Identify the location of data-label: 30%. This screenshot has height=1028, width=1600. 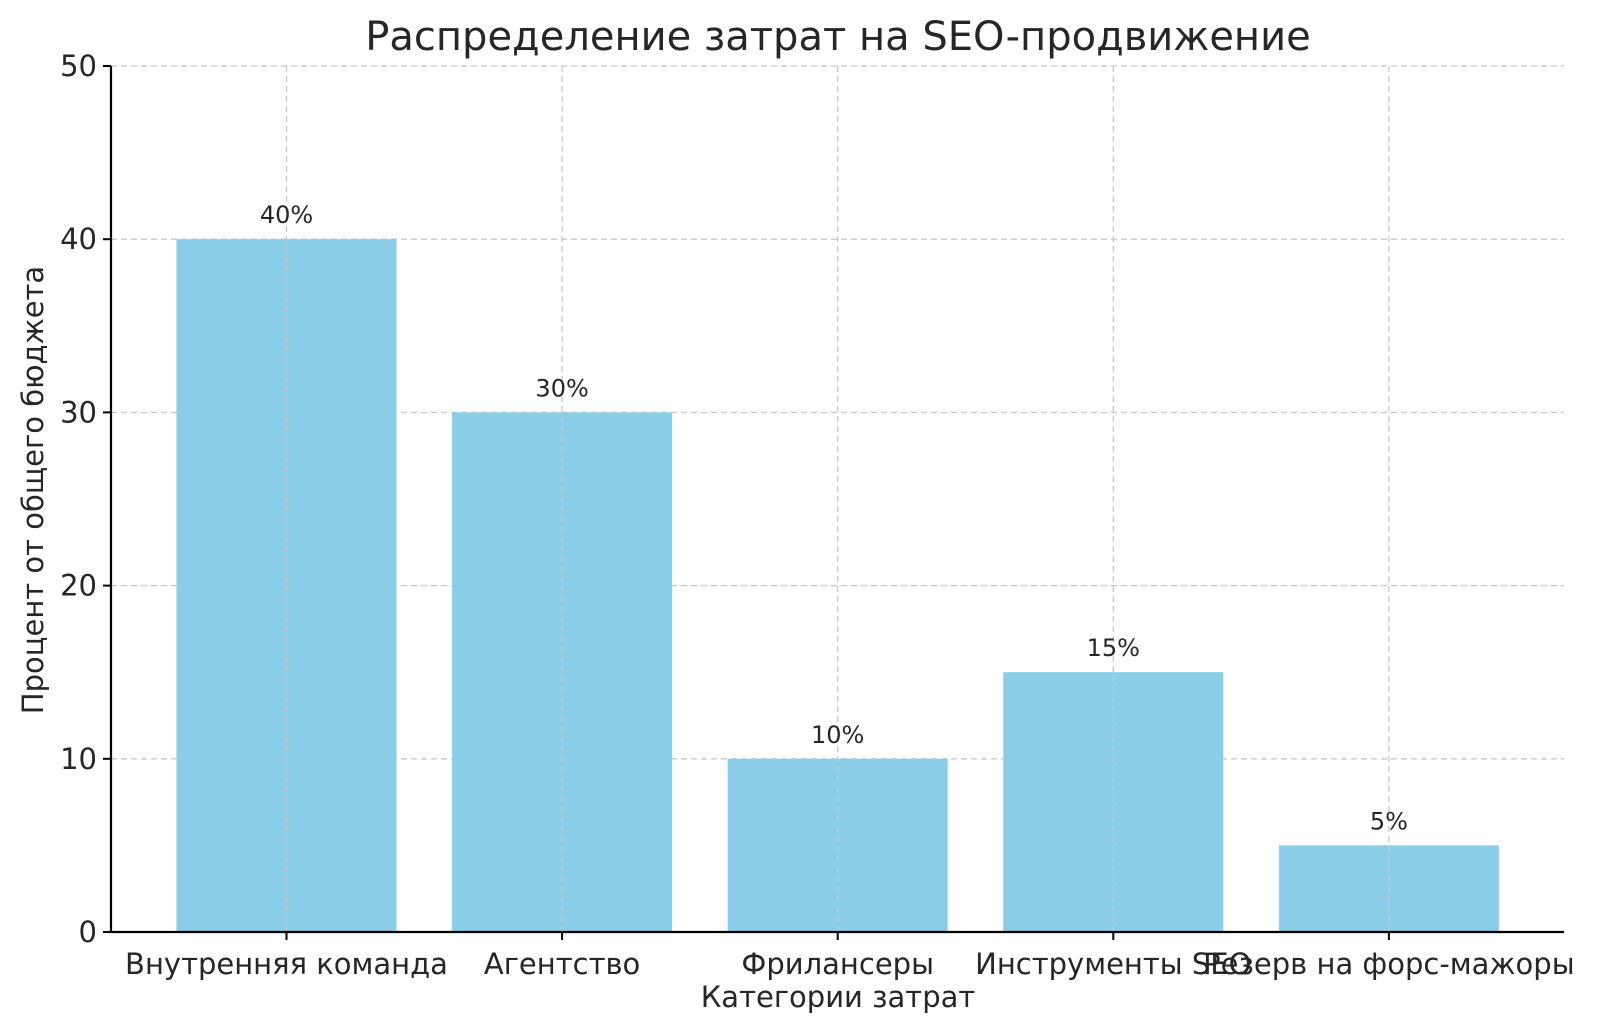
(561, 388).